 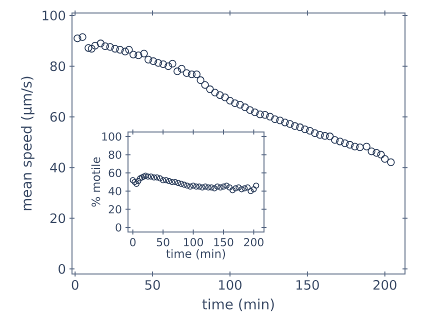 What do you see at coordinates (95, 182) in the screenshot?
I see `y-axis-title: % motile` at bounding box center [95, 182].